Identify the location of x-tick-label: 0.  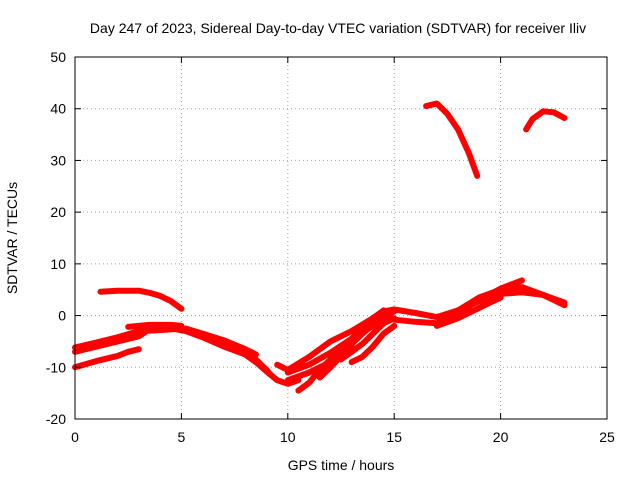
(75, 437).